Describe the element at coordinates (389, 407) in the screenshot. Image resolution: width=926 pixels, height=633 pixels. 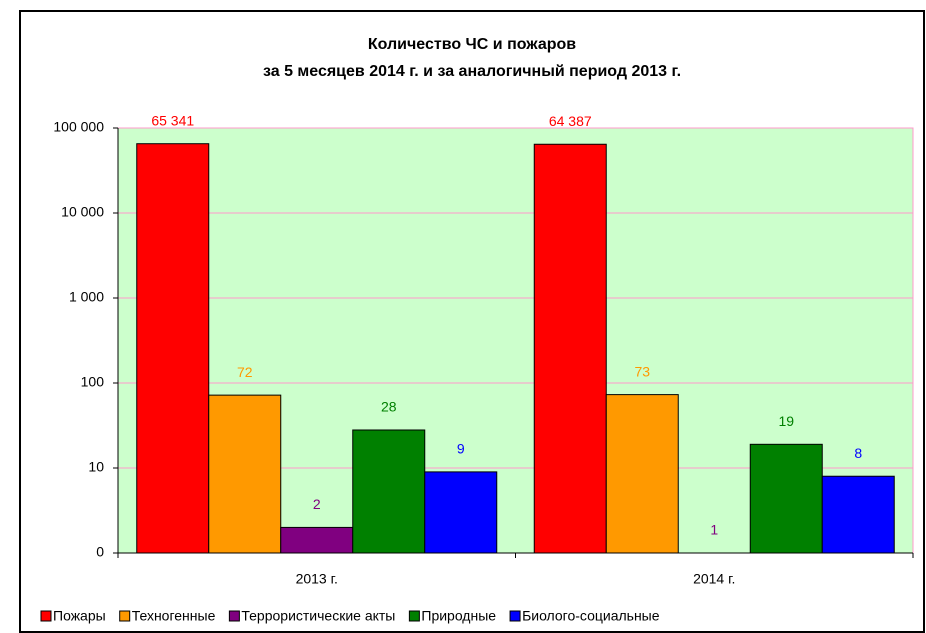
I see `data-label: 28` at that location.